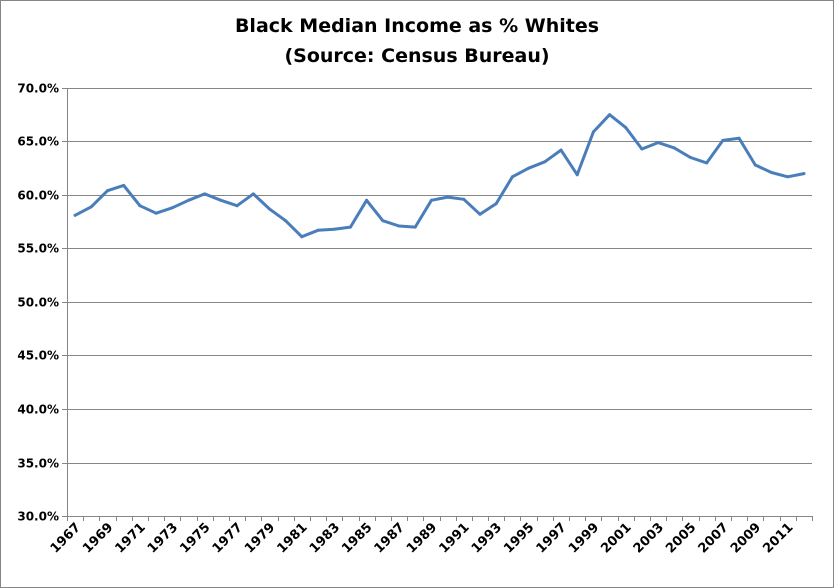 The height and width of the screenshot is (588, 834). What do you see at coordinates (417, 26) in the screenshot?
I see `chart-title: Black Median Income as % Whites` at bounding box center [417, 26].